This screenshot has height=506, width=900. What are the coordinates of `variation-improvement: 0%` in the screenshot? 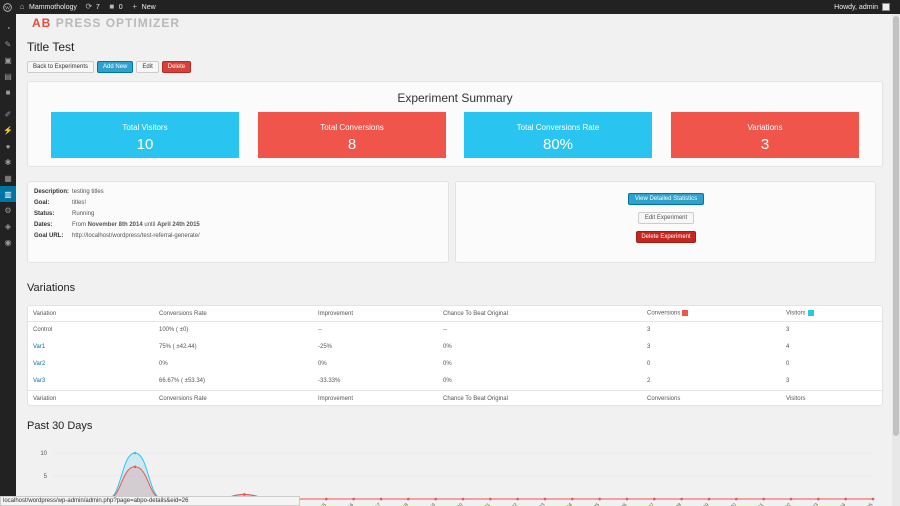 It's located at (322, 364).